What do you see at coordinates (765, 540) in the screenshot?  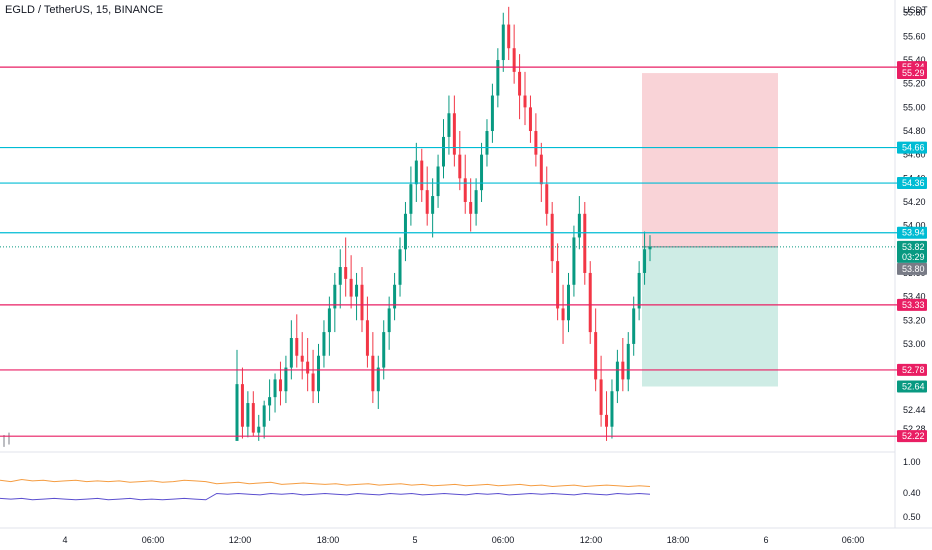 I see `time-tick-label: 6` at bounding box center [765, 540].